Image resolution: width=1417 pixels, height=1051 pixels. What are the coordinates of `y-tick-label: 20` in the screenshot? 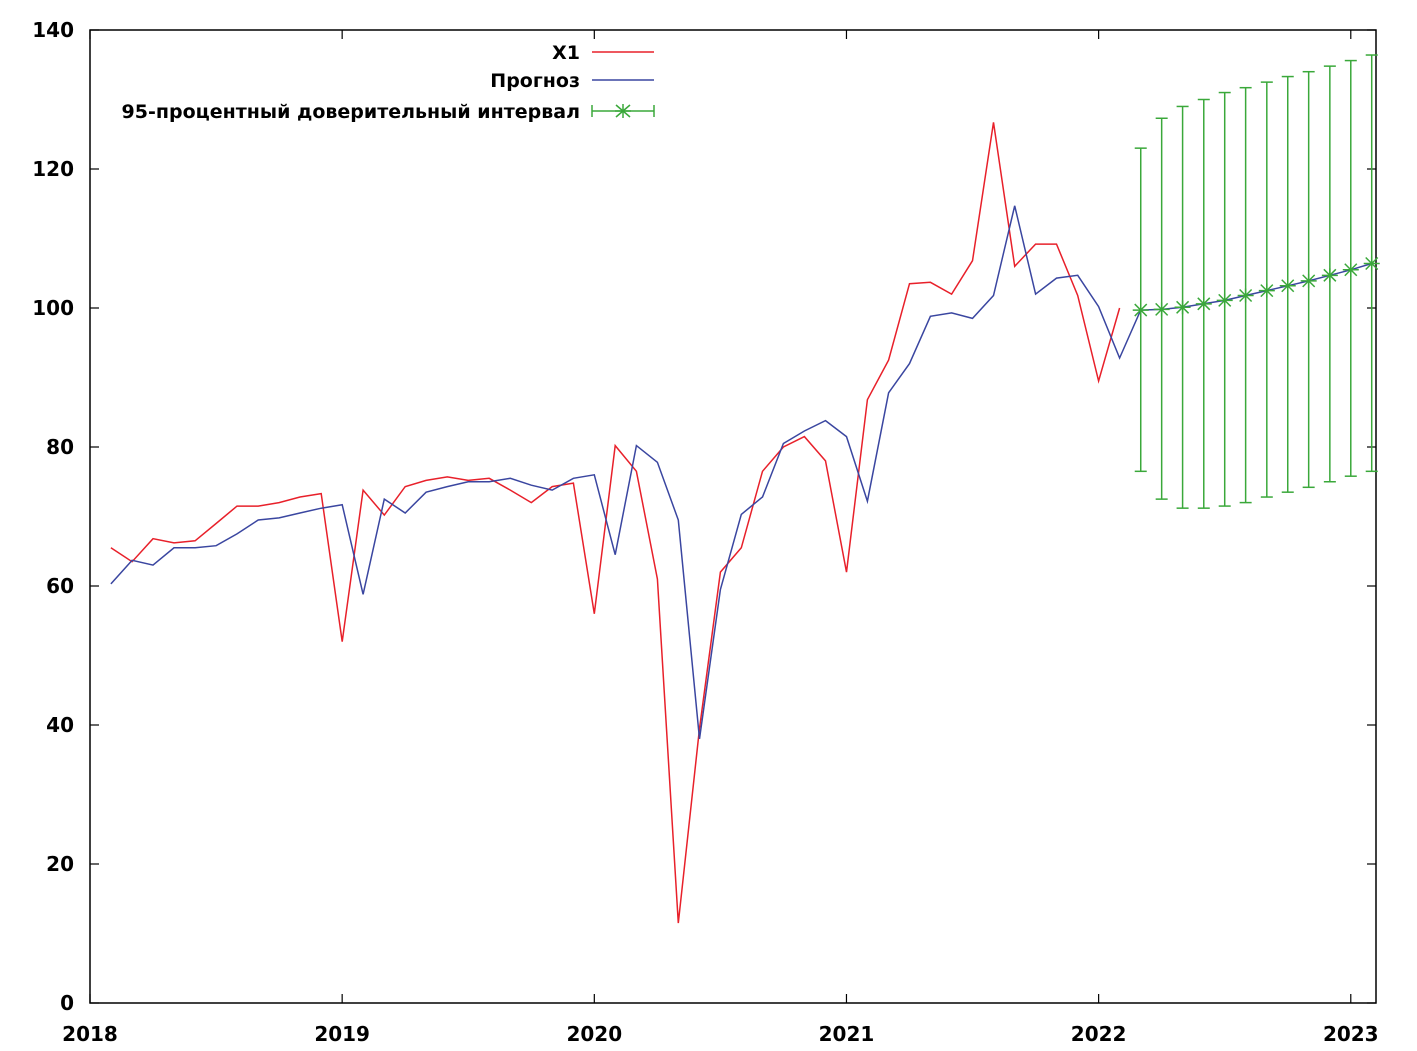 It's located at (60, 864).